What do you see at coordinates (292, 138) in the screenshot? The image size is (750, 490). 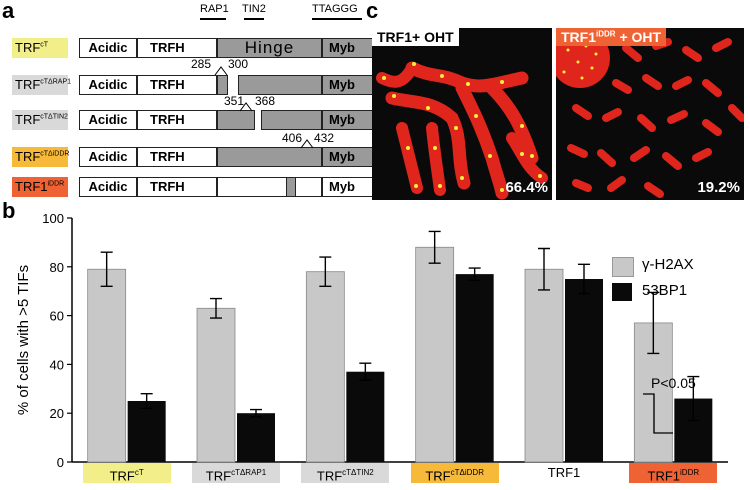 I see `deletion-start: 406` at bounding box center [292, 138].